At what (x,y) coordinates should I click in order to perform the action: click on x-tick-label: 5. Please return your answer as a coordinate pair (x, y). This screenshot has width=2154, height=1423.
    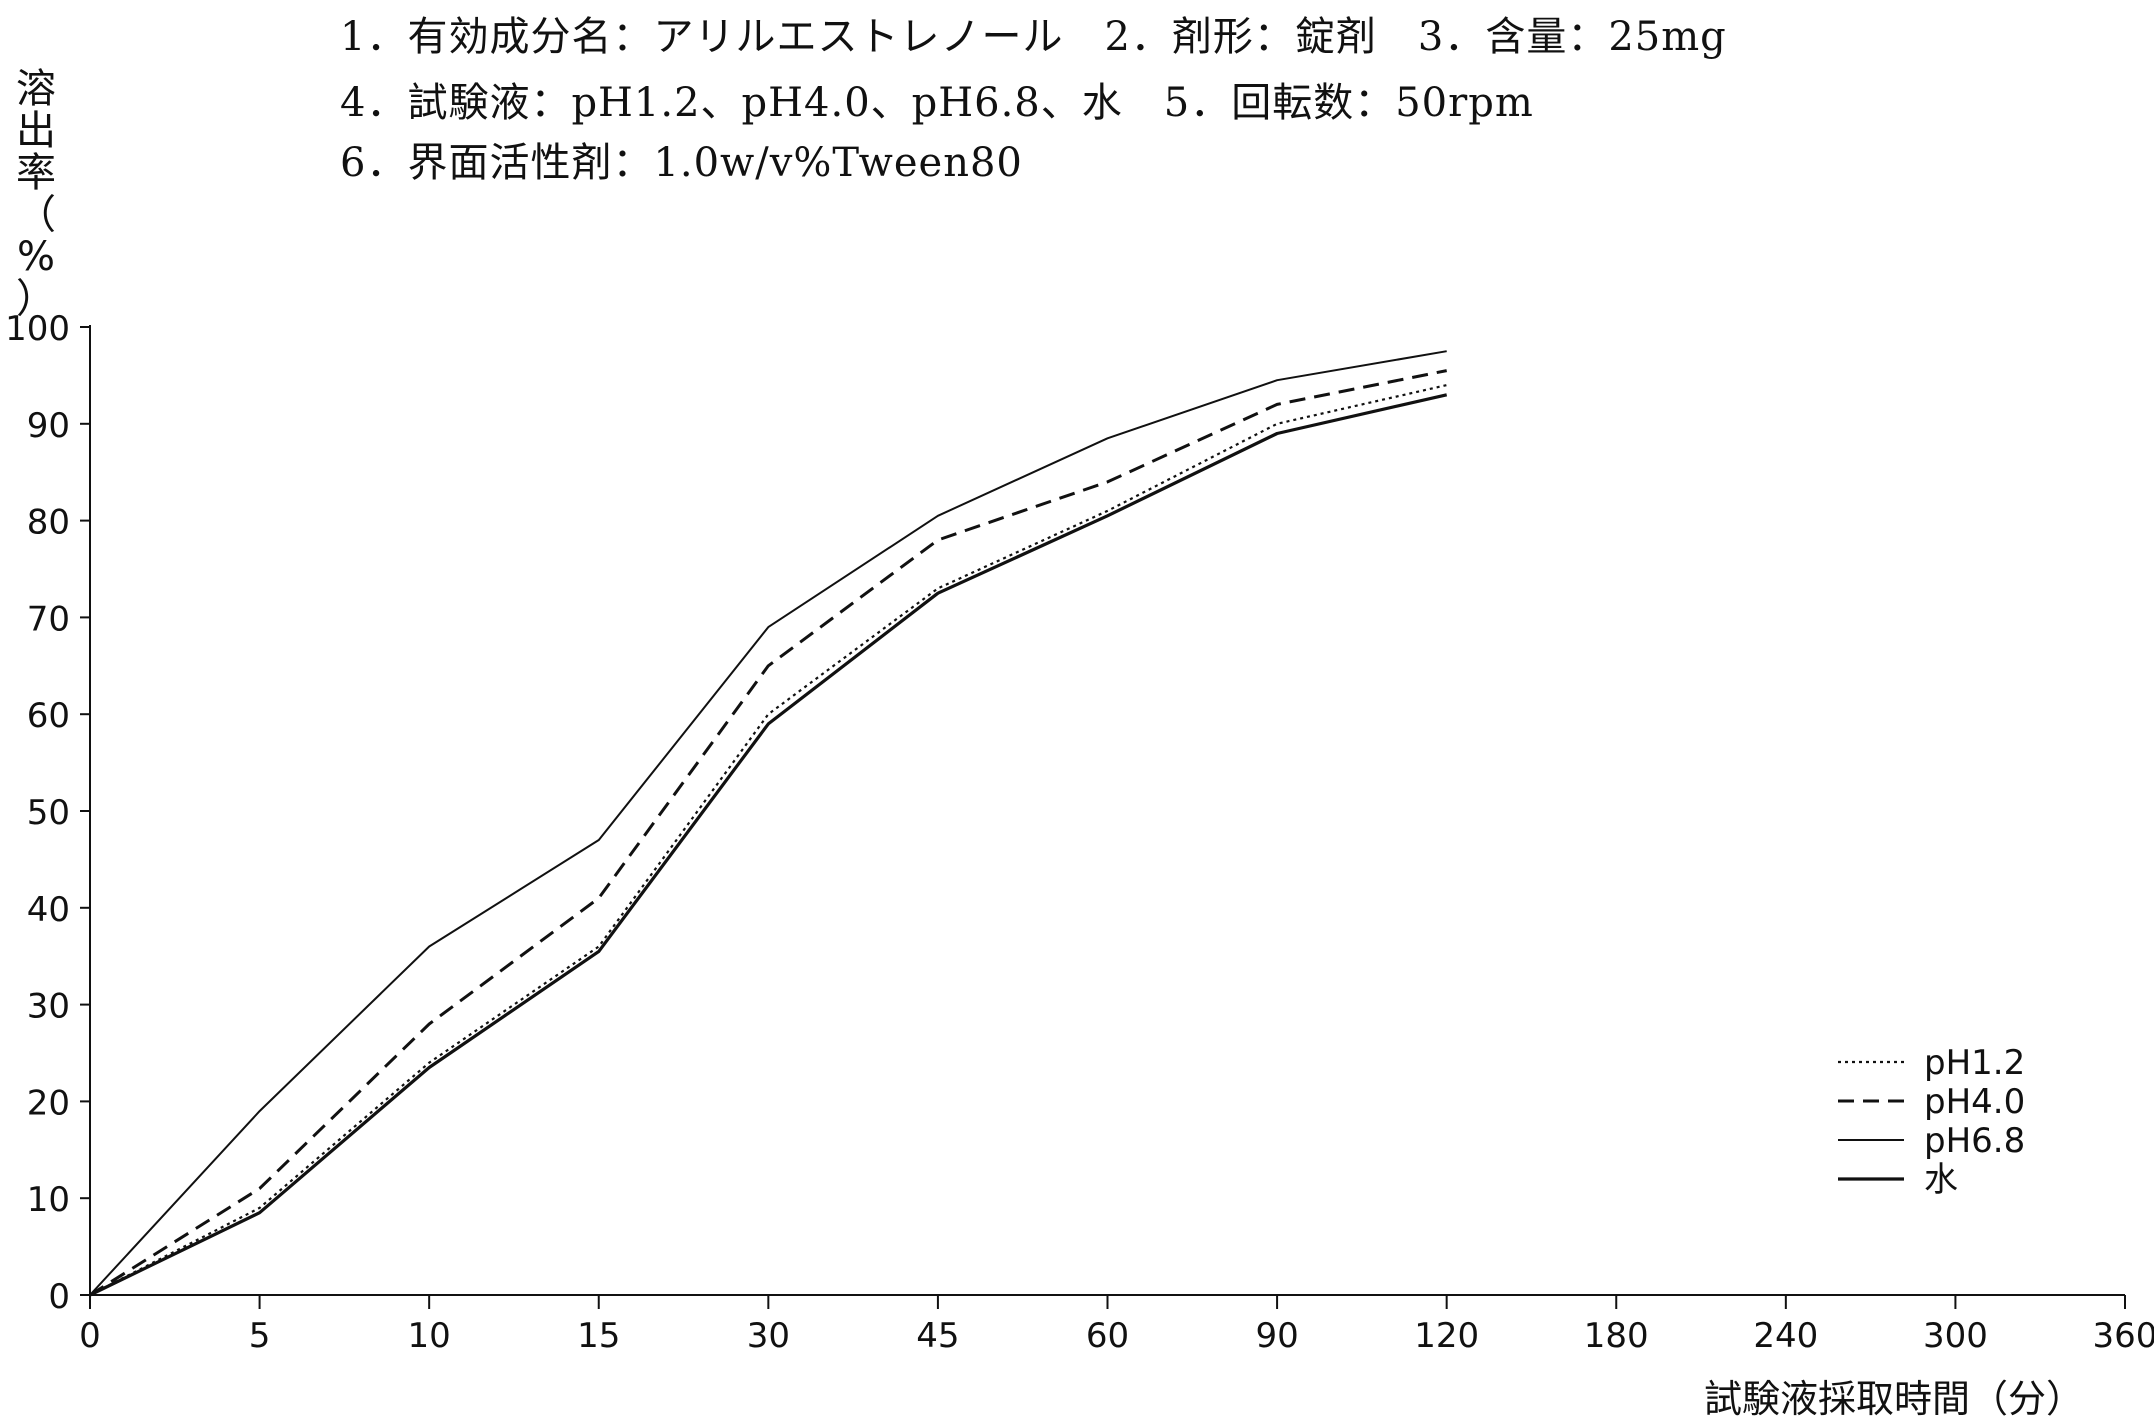
    Looking at the image, I should click on (260, 1336).